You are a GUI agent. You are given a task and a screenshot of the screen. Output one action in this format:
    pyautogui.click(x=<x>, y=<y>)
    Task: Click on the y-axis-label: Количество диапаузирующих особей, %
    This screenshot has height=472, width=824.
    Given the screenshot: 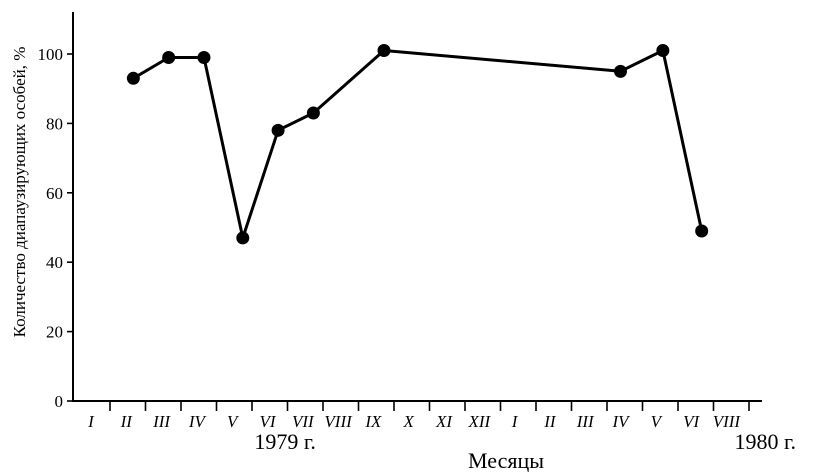 What is the action you would take?
    pyautogui.click(x=19, y=192)
    